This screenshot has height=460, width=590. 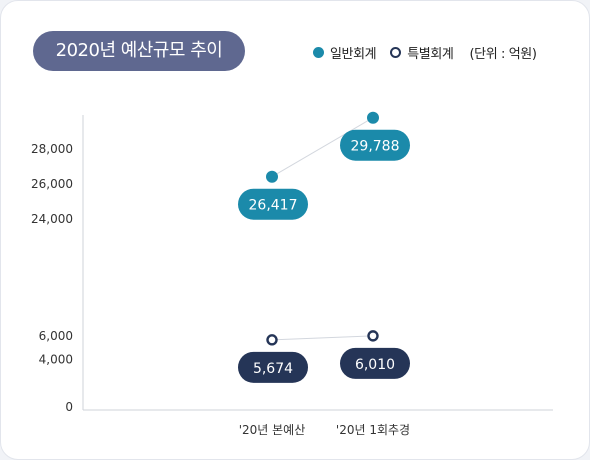 I want to click on y-tick-label: 6,000, so click(x=56, y=336).